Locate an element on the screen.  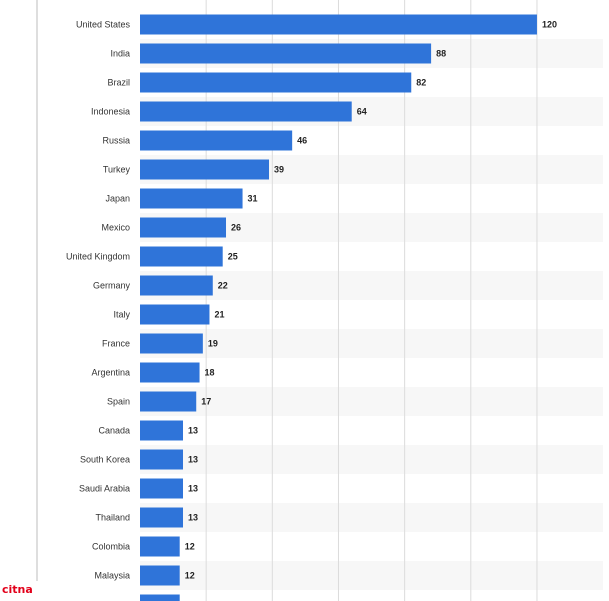
category-label: Colombia is located at coordinates (111, 547).